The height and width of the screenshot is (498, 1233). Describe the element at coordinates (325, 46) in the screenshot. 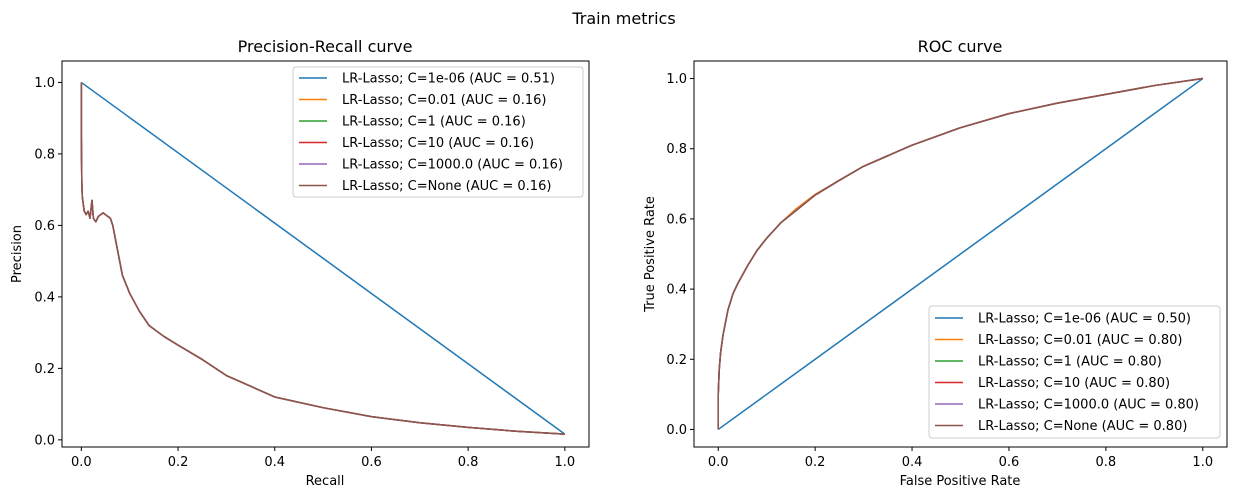

I see `pr-chart-title: Precision-Recall curve` at that location.